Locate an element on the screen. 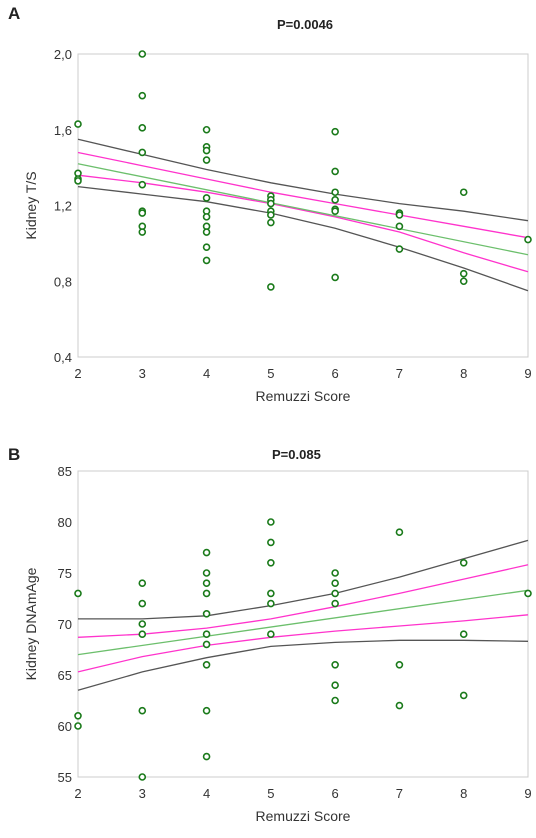  panel-a-x-tick-label: 5 is located at coordinates (270, 373).